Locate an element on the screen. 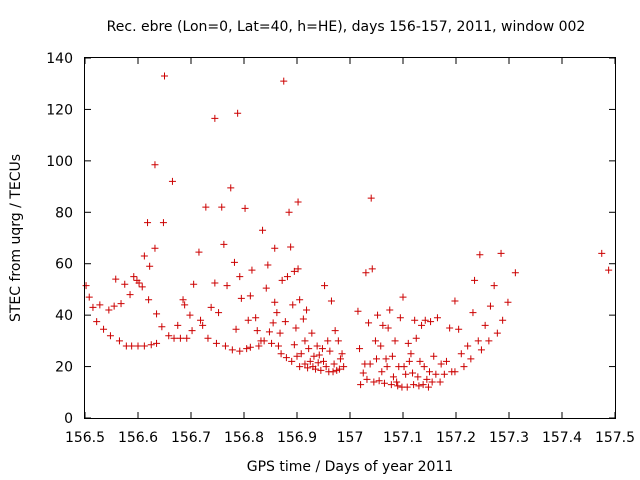 This screenshot has height=480, width=640. x-tick-label: 157 is located at coordinates (350, 438).